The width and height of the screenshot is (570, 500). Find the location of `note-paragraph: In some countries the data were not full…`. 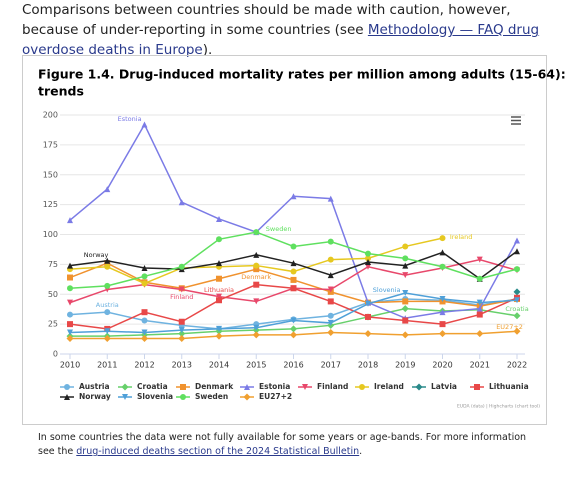

note-paragraph: In some countries the data were not full… is located at coordinates (288, 445).